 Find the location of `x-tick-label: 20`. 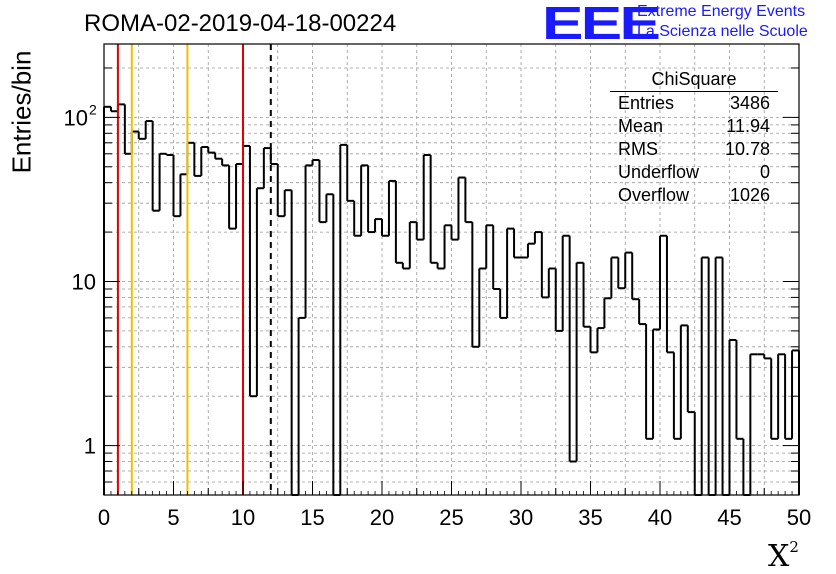

x-tick-label: 20 is located at coordinates (382, 517).